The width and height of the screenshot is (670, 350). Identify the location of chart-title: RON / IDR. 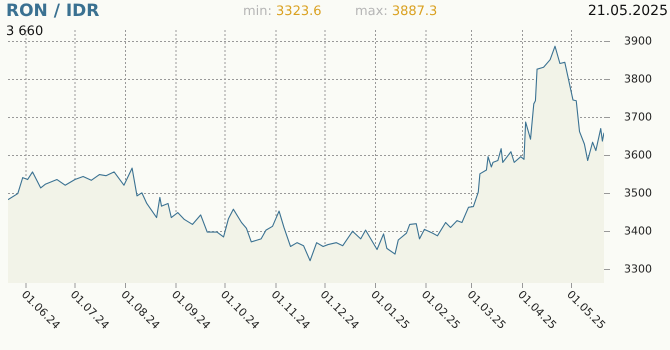
(53, 11).